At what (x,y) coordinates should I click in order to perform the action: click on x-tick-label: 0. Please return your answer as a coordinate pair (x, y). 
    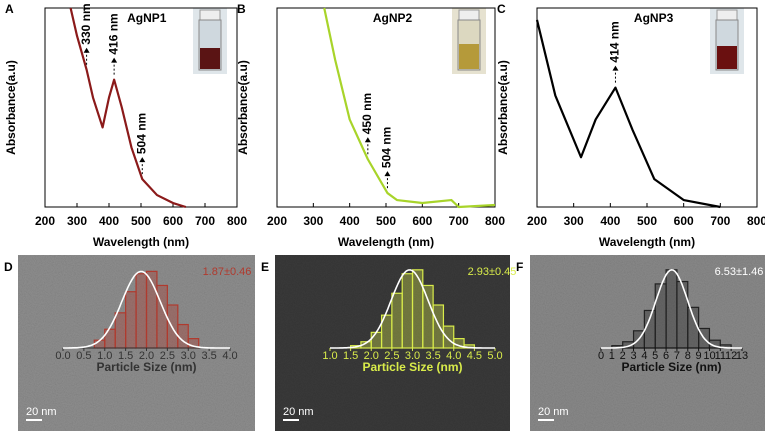
    Looking at the image, I should click on (601, 356).